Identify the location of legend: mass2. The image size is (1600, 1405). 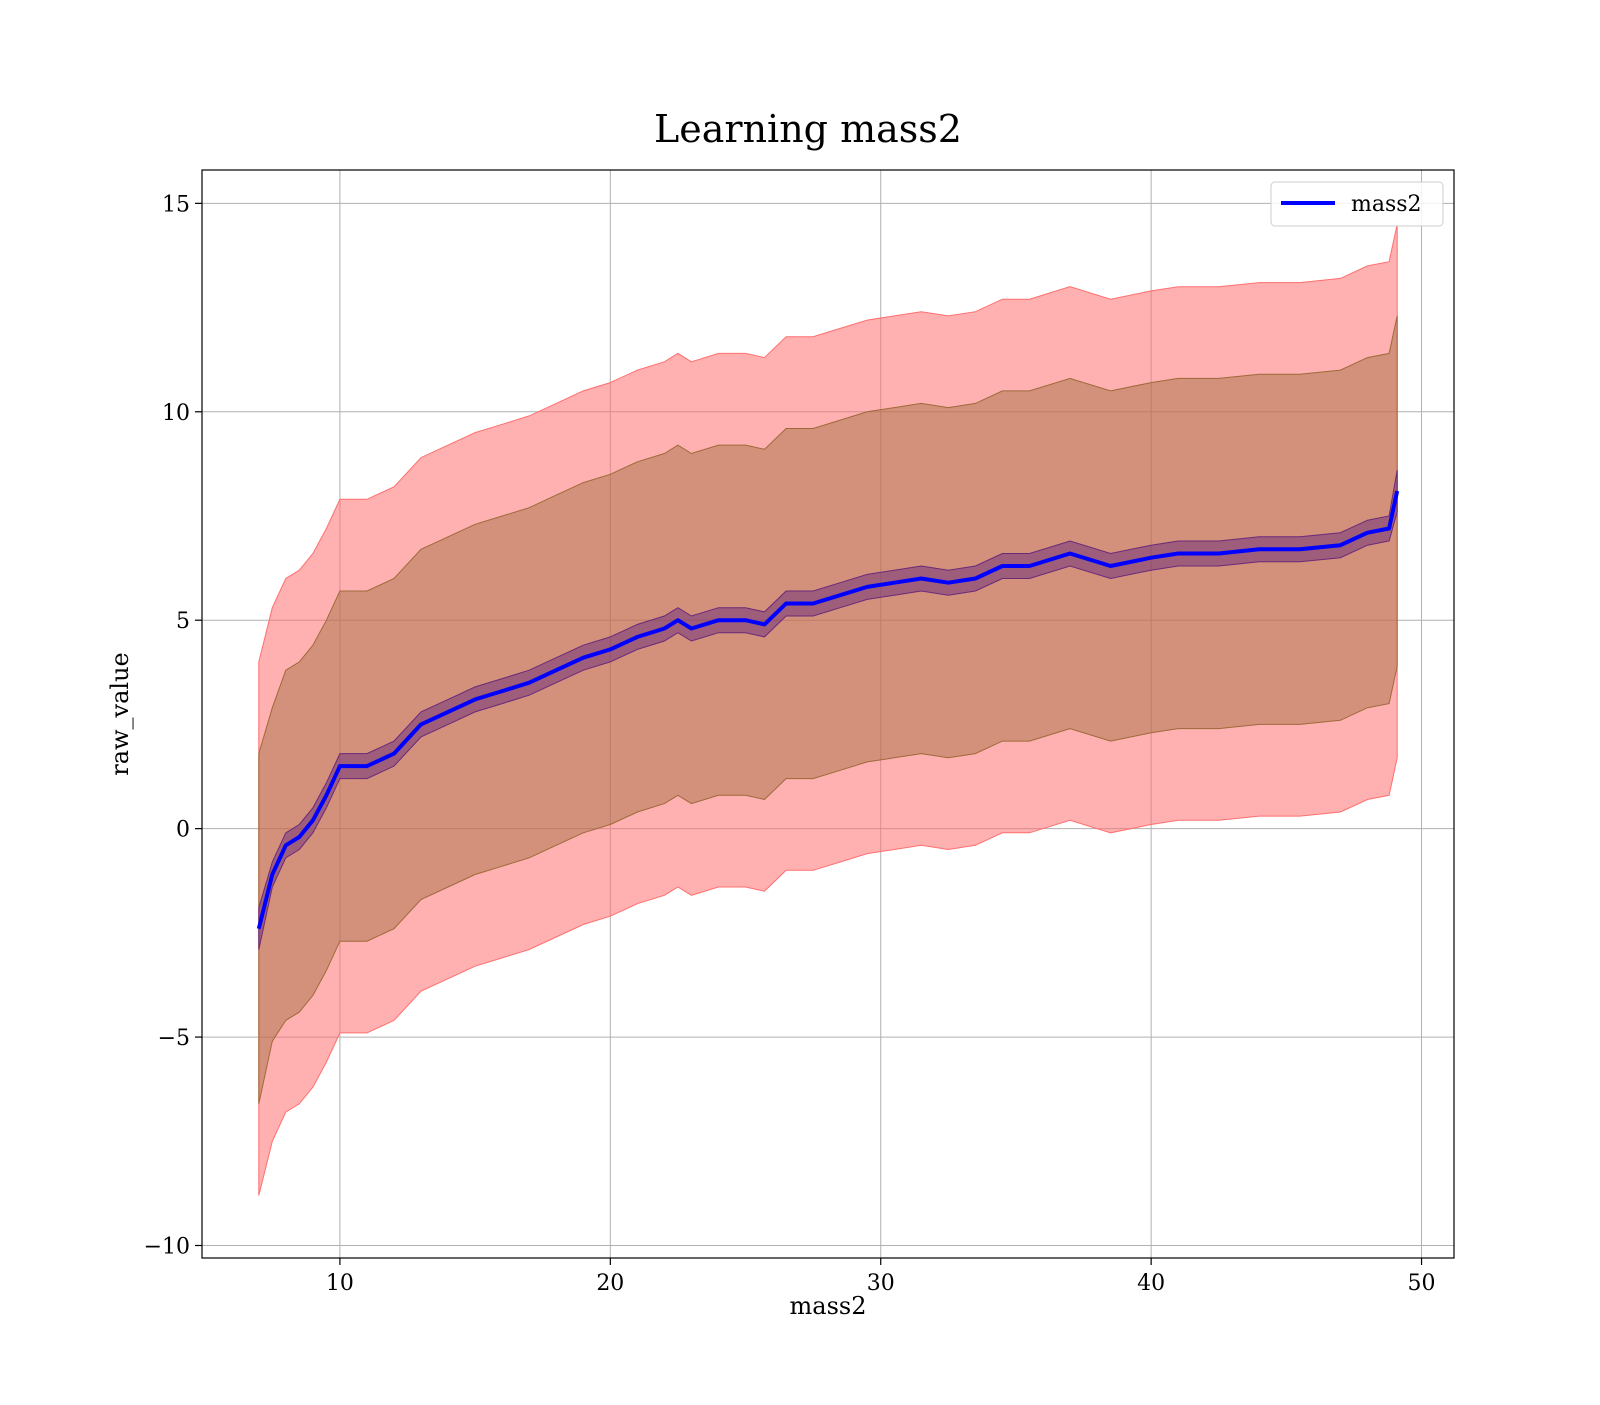
(1357, 204).